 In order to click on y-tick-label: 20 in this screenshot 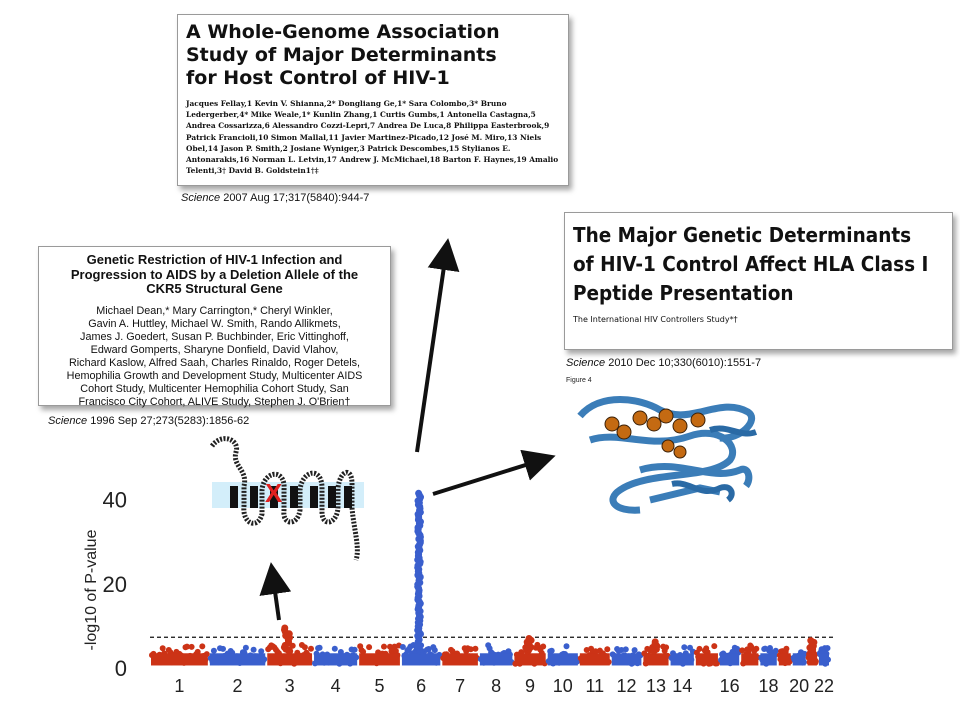, I will do `click(115, 584)`.